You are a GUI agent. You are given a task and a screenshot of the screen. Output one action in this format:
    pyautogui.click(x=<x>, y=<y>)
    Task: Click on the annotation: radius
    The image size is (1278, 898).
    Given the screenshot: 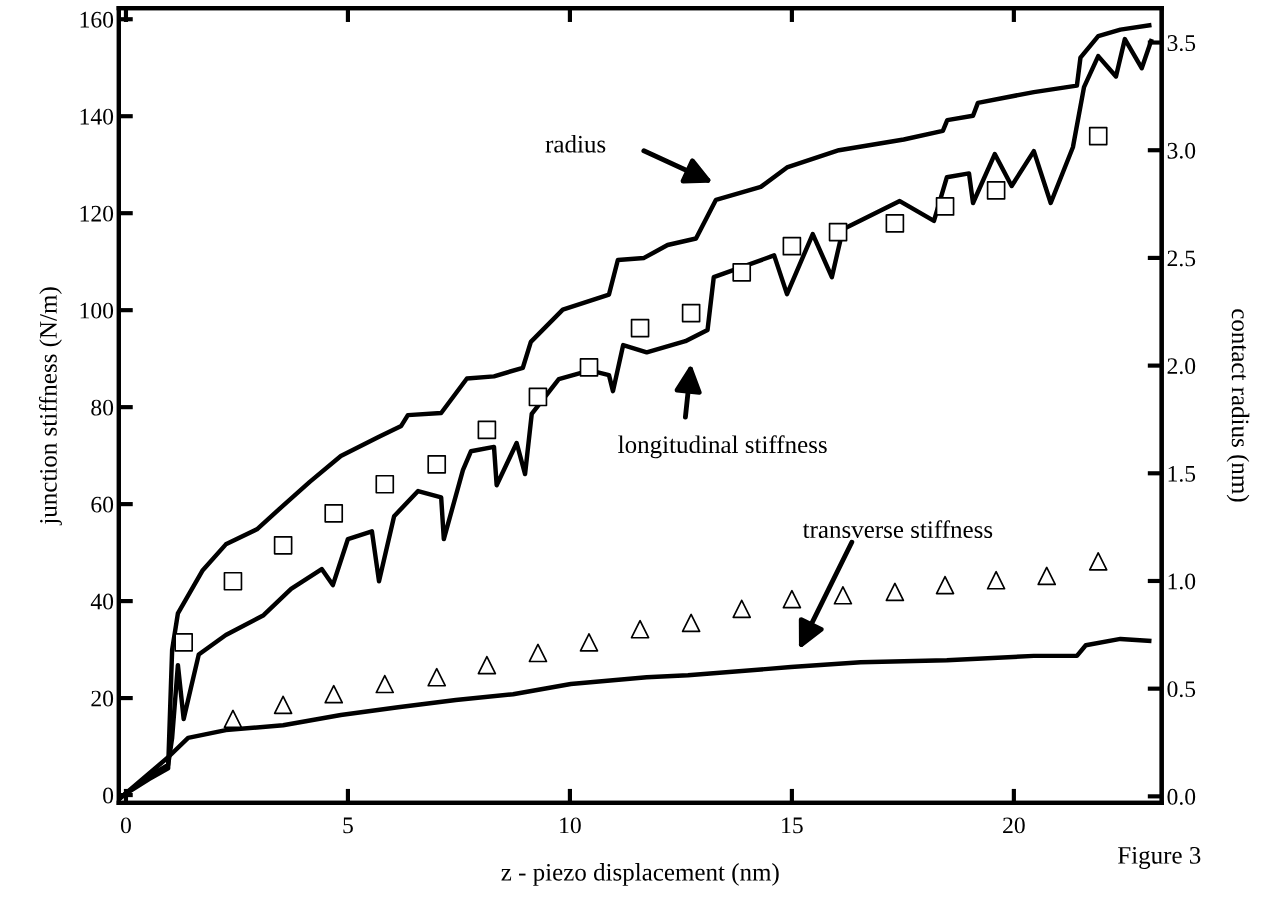 What is the action you would take?
    pyautogui.click(x=575, y=144)
    